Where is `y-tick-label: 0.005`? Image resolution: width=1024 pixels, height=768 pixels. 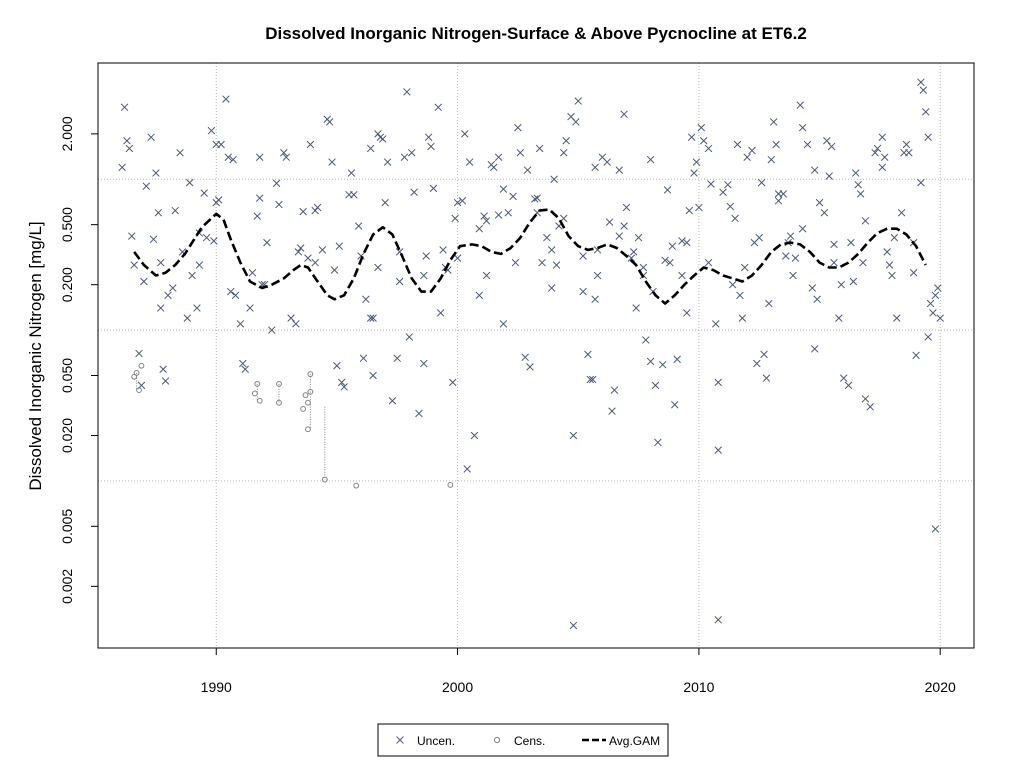
y-tick-label: 0.005 is located at coordinates (67, 526).